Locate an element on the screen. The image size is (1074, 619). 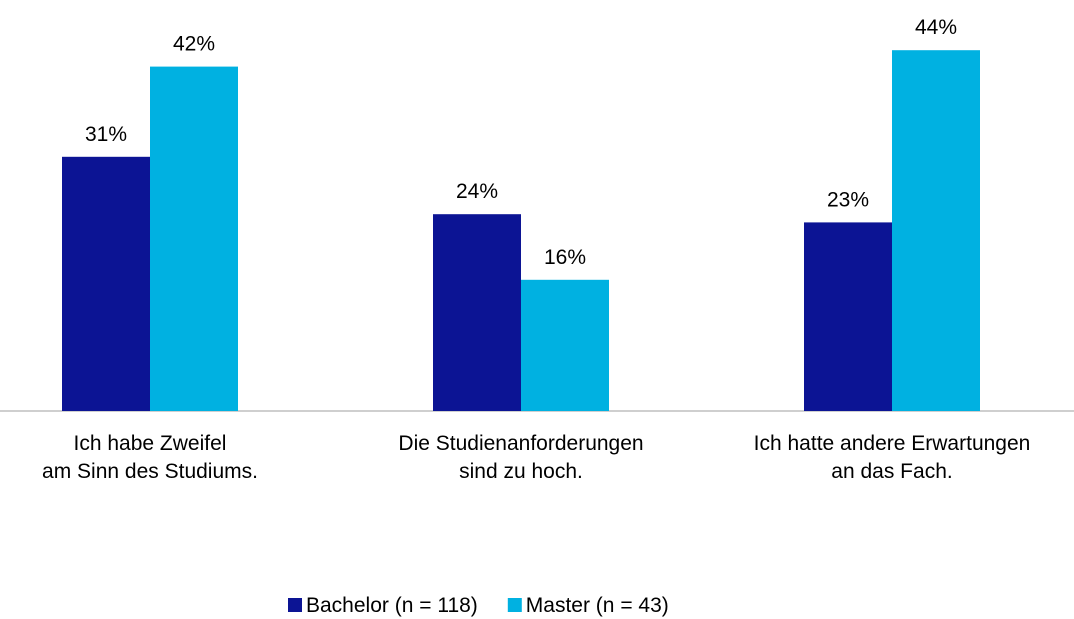
data-label: 23% is located at coordinates (848, 199).